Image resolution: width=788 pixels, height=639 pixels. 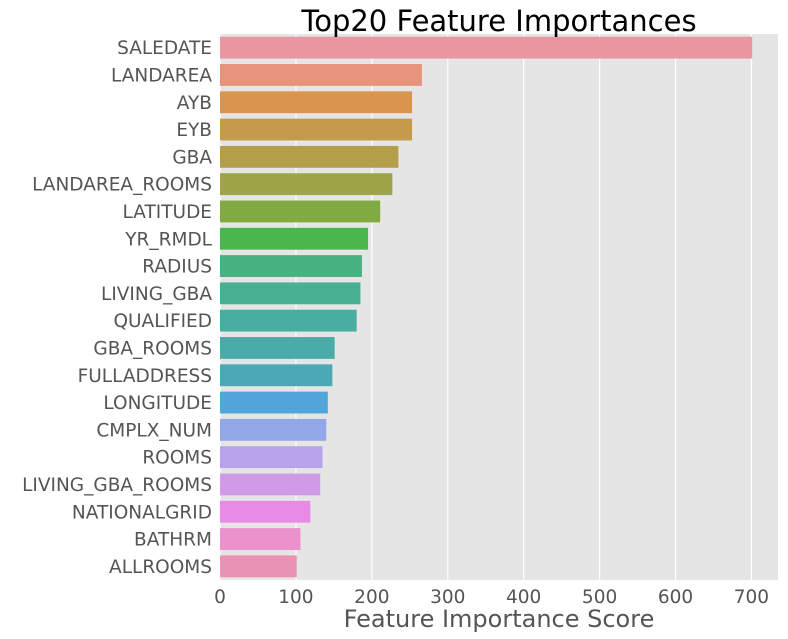 What do you see at coordinates (160, 567) in the screenshot?
I see `category-label: ALLROOMS` at bounding box center [160, 567].